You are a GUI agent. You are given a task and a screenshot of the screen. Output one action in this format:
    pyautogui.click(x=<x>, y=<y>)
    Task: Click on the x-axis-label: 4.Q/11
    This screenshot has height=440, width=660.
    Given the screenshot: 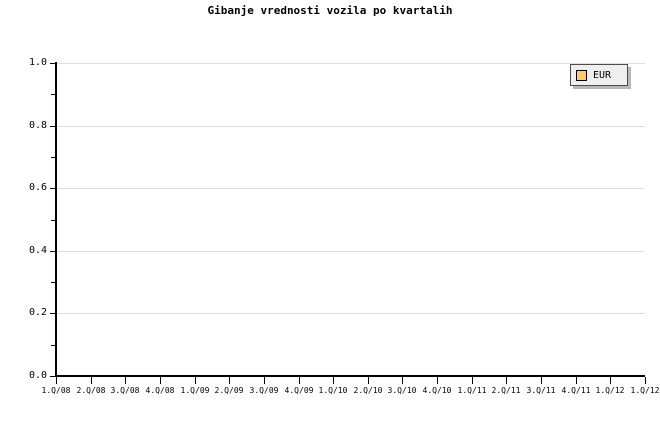 What is the action you would take?
    pyautogui.click(x=576, y=390)
    